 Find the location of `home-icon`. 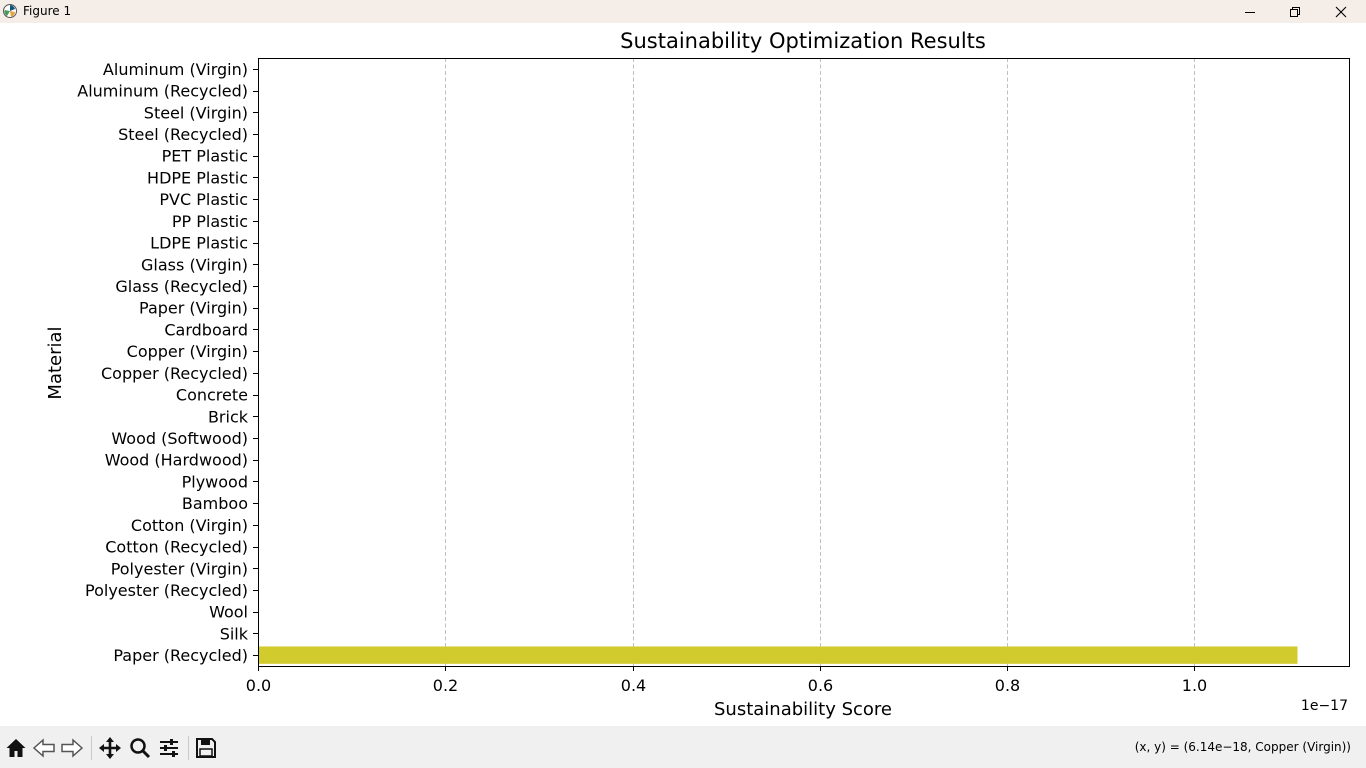

home-icon is located at coordinates (16, 748).